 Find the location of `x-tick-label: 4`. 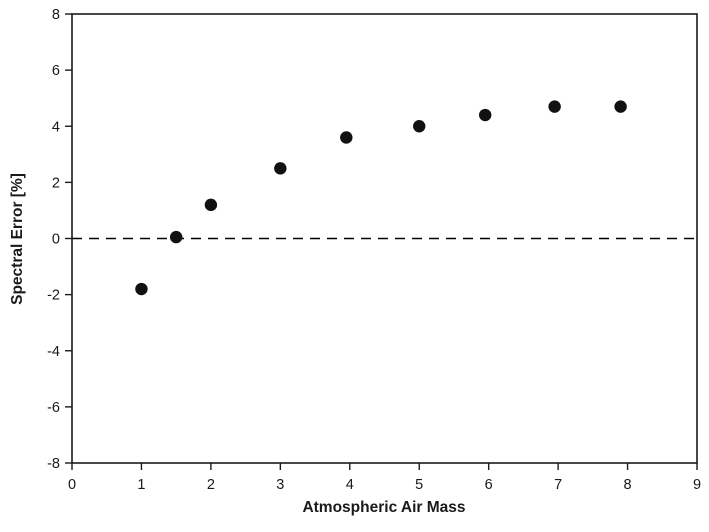

x-tick-label: 4 is located at coordinates (350, 485).